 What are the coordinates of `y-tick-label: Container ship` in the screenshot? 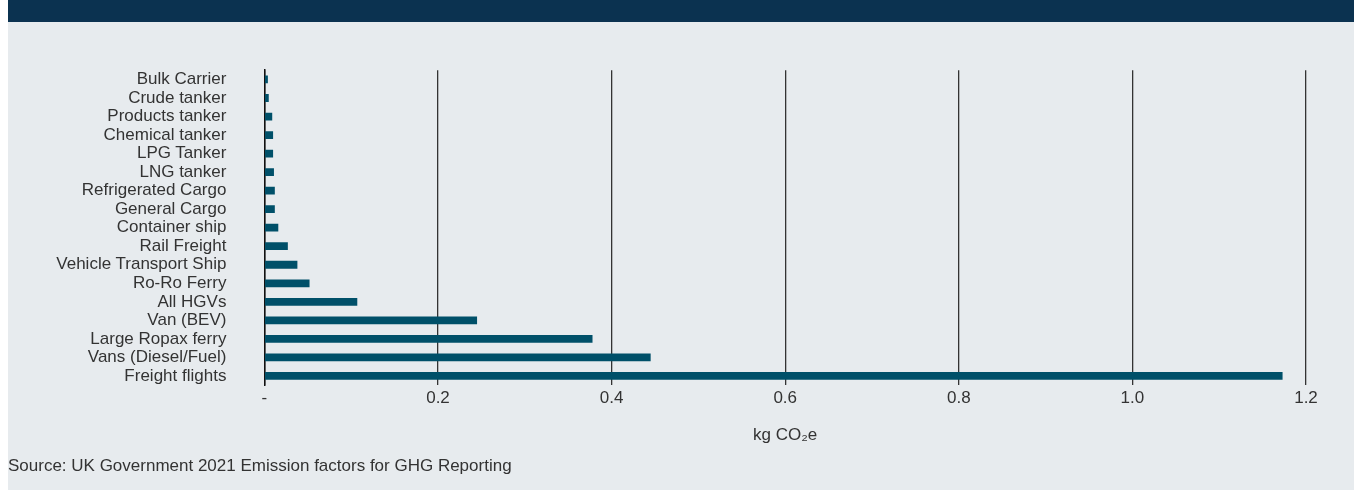 It's located at (171, 227).